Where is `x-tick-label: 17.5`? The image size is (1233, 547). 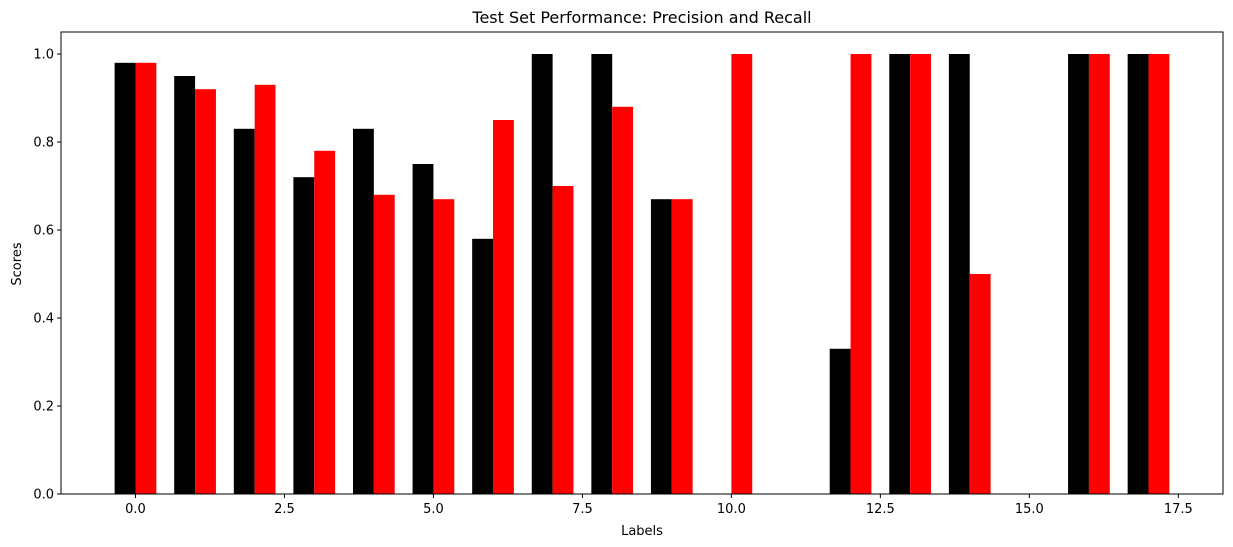
x-tick-label: 17.5 is located at coordinates (1178, 509).